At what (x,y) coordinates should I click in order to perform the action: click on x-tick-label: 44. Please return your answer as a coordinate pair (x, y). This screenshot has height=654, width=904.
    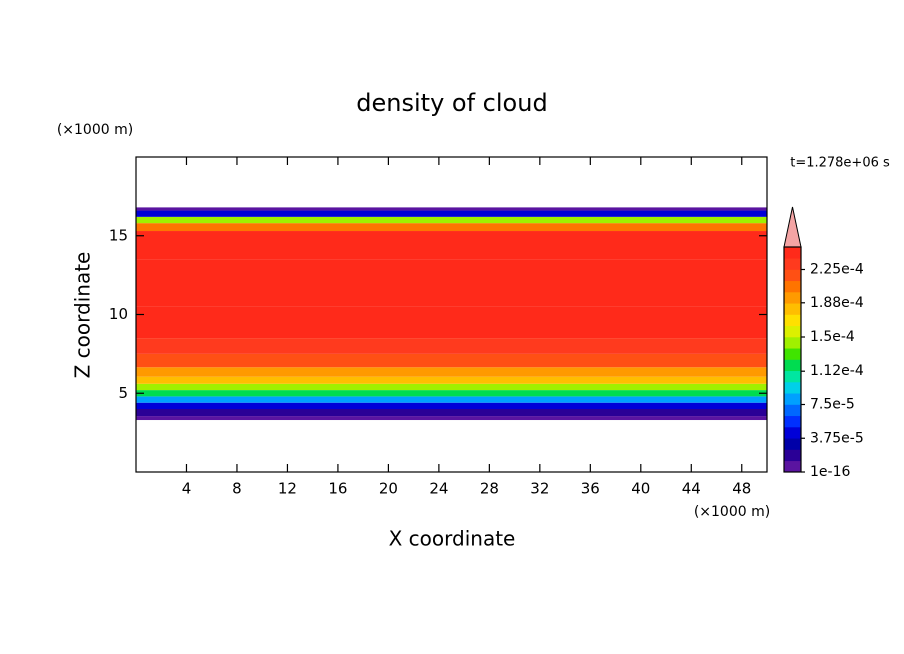
    Looking at the image, I should click on (691, 489).